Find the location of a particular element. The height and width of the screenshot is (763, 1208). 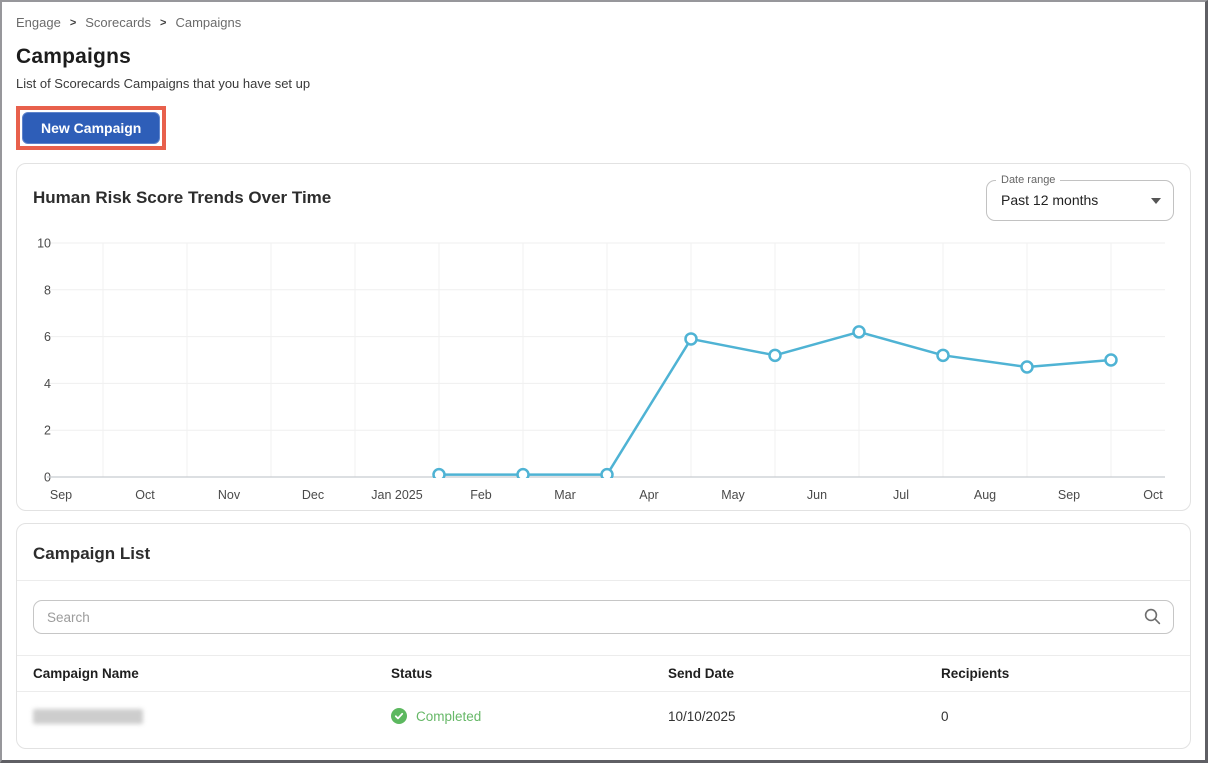

annotation-highlight-box: New Campaign is located at coordinates (91, 128).